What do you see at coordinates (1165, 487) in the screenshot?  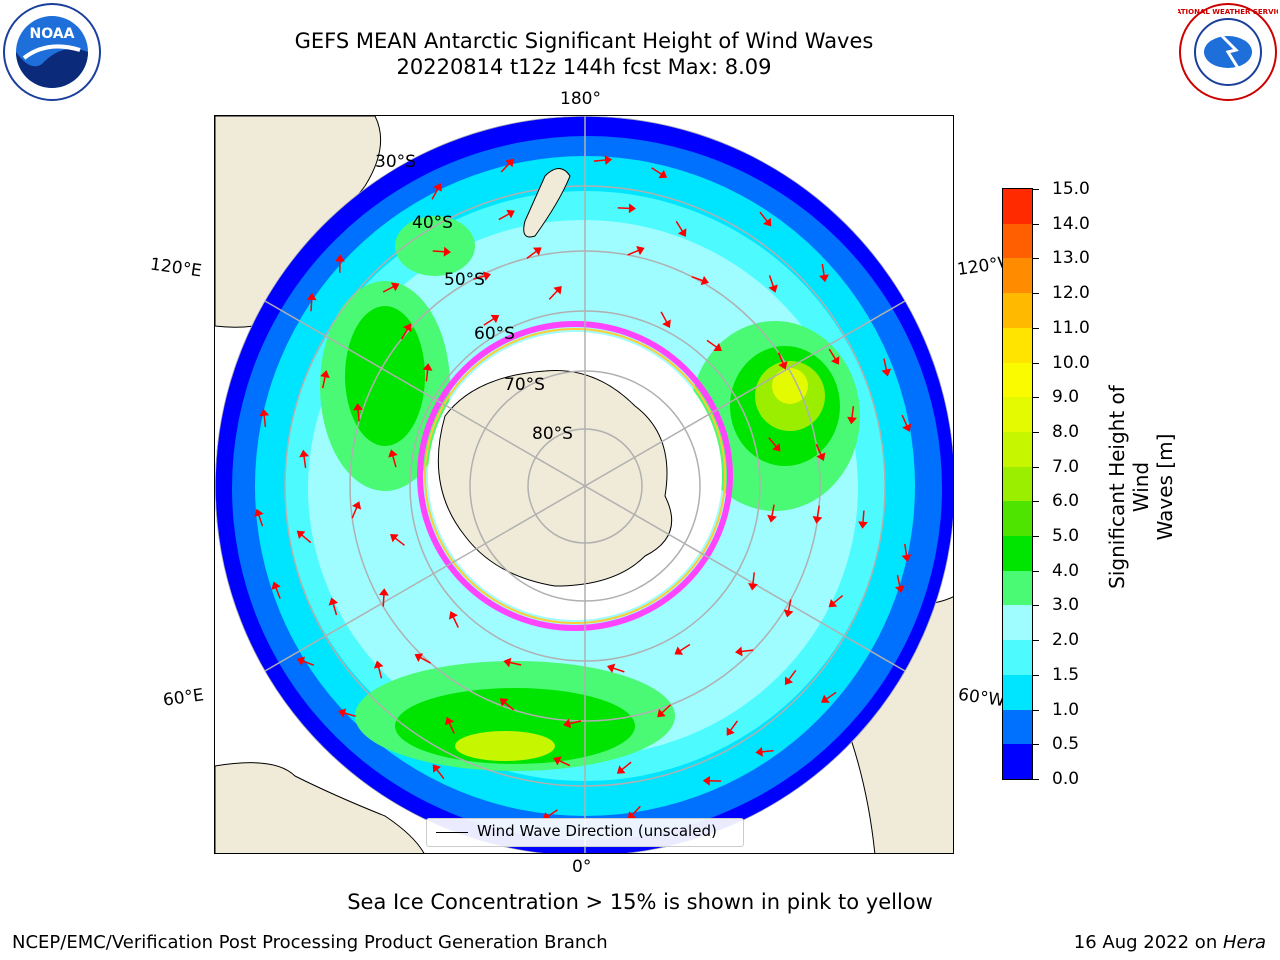 I see `colorbar-title-line2: Waves [m]` at bounding box center [1165, 487].